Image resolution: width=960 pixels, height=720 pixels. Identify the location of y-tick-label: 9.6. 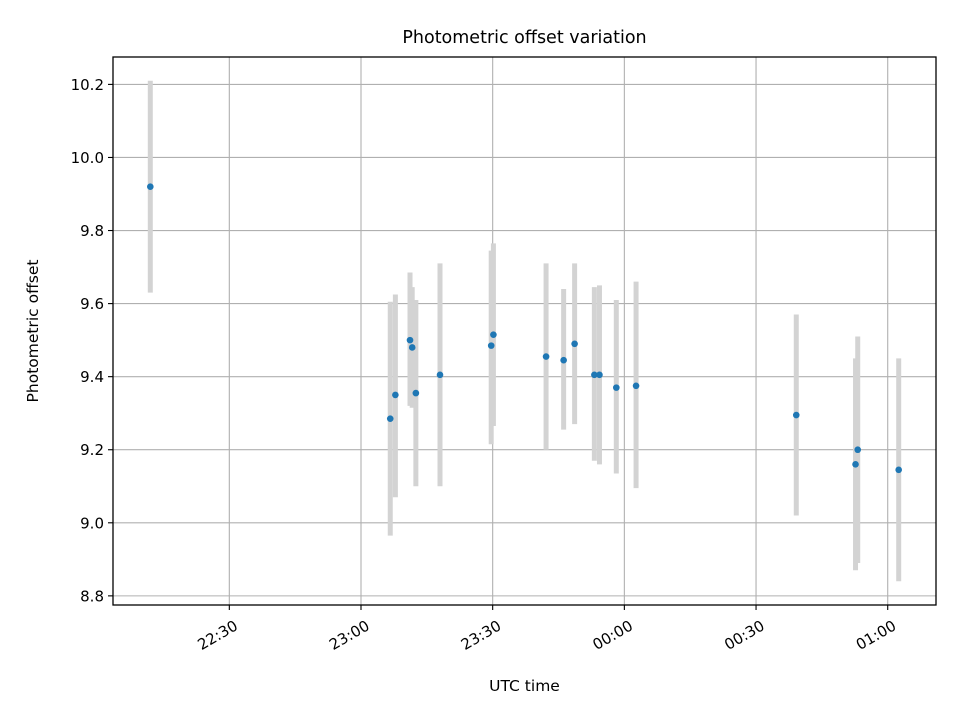
(92, 304).